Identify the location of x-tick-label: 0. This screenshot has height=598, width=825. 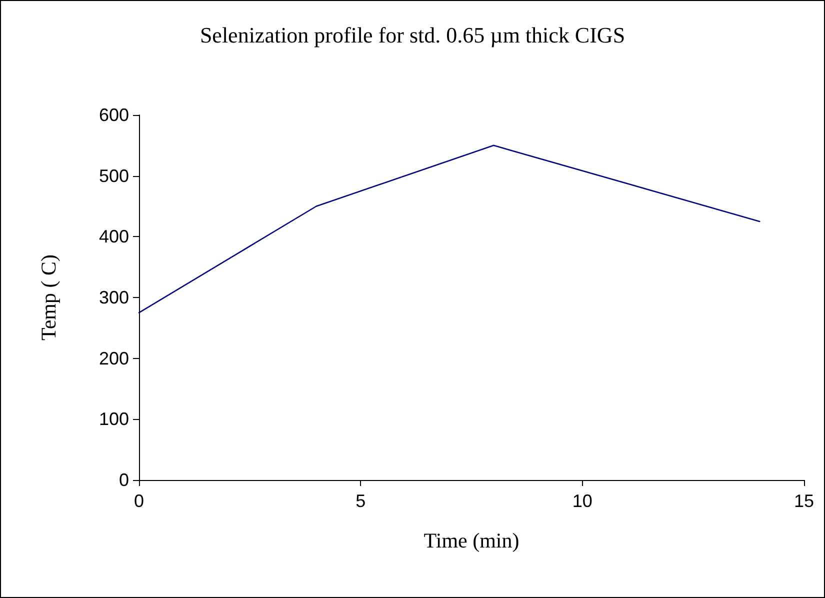
(139, 501).